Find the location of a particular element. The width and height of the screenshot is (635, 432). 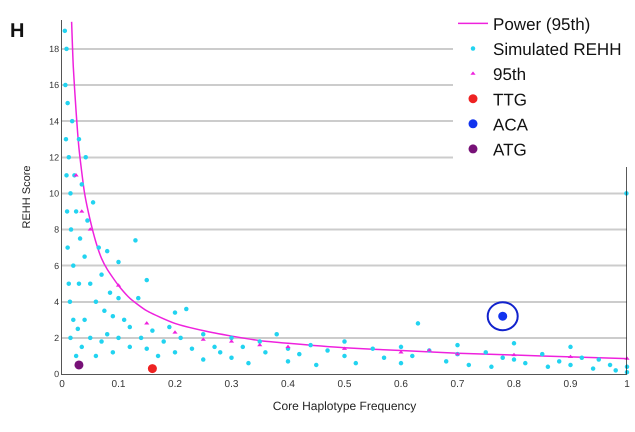

x-tick-label: 0.1 is located at coordinates (119, 384).